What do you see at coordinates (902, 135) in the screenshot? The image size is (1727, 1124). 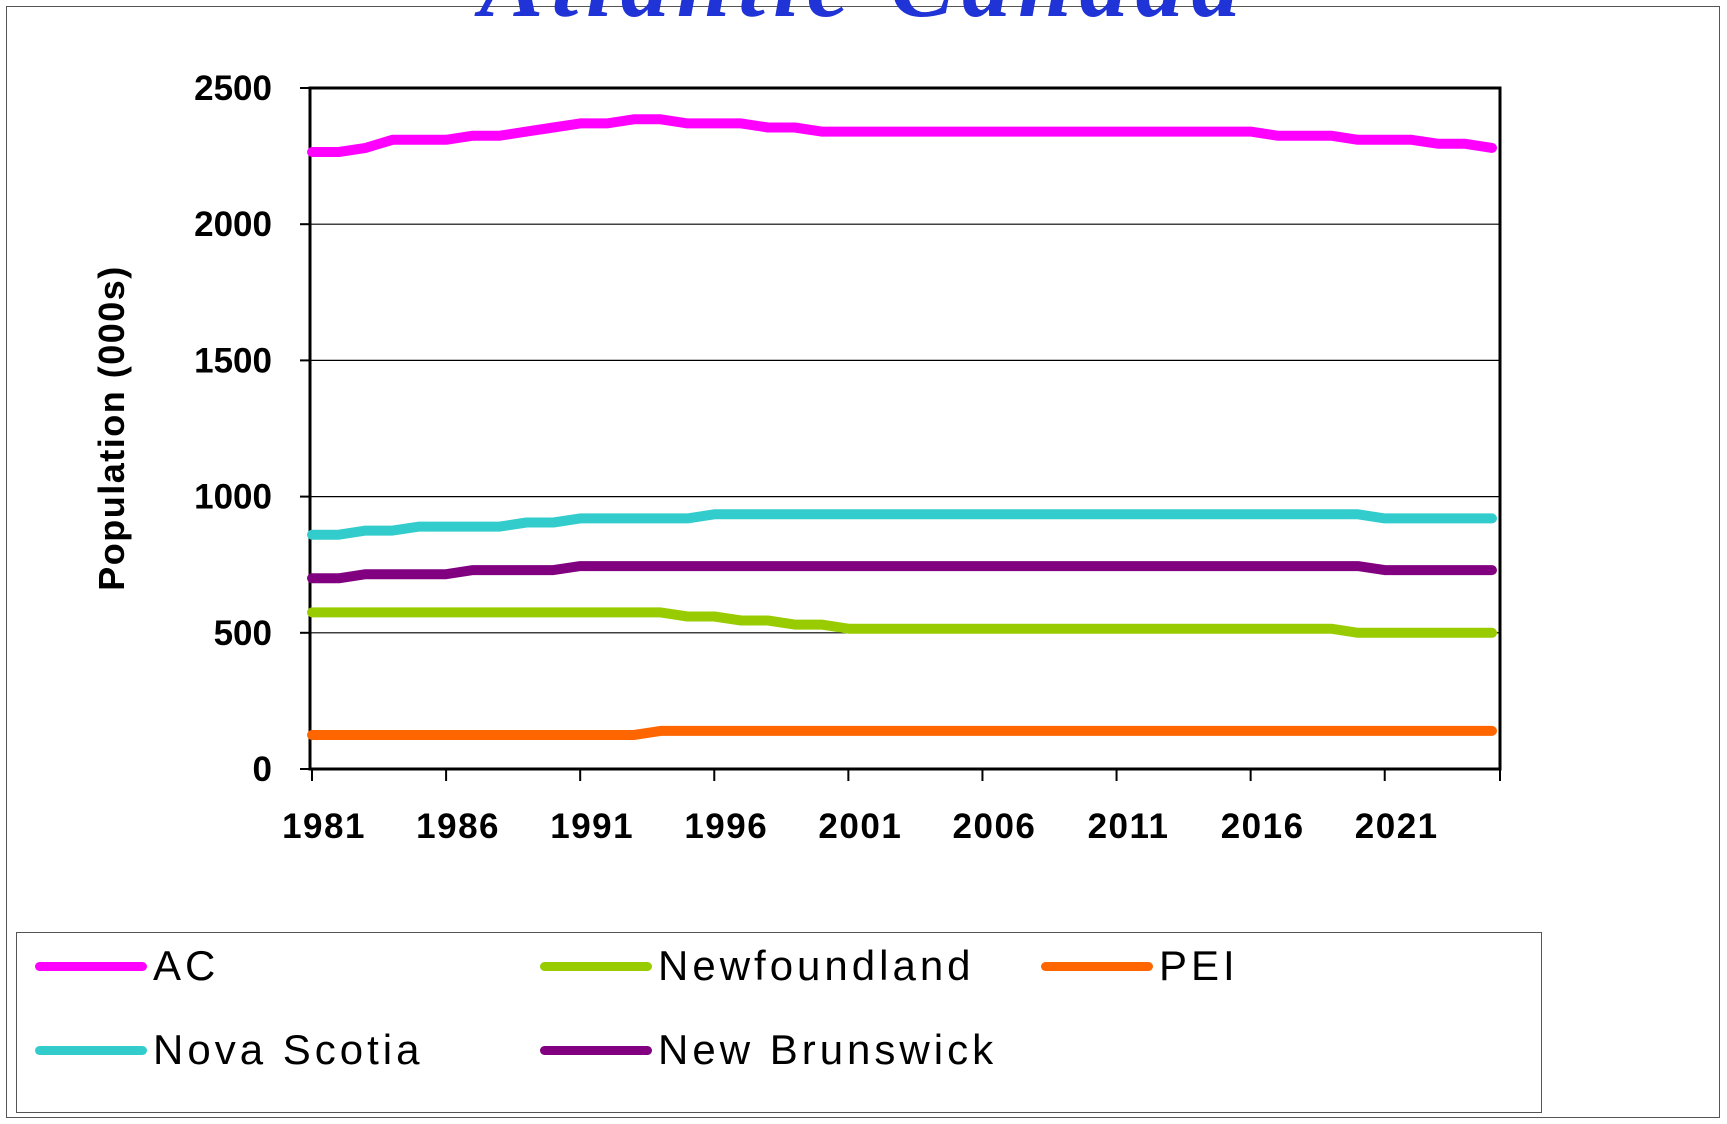 I see `series-line-ac` at bounding box center [902, 135].